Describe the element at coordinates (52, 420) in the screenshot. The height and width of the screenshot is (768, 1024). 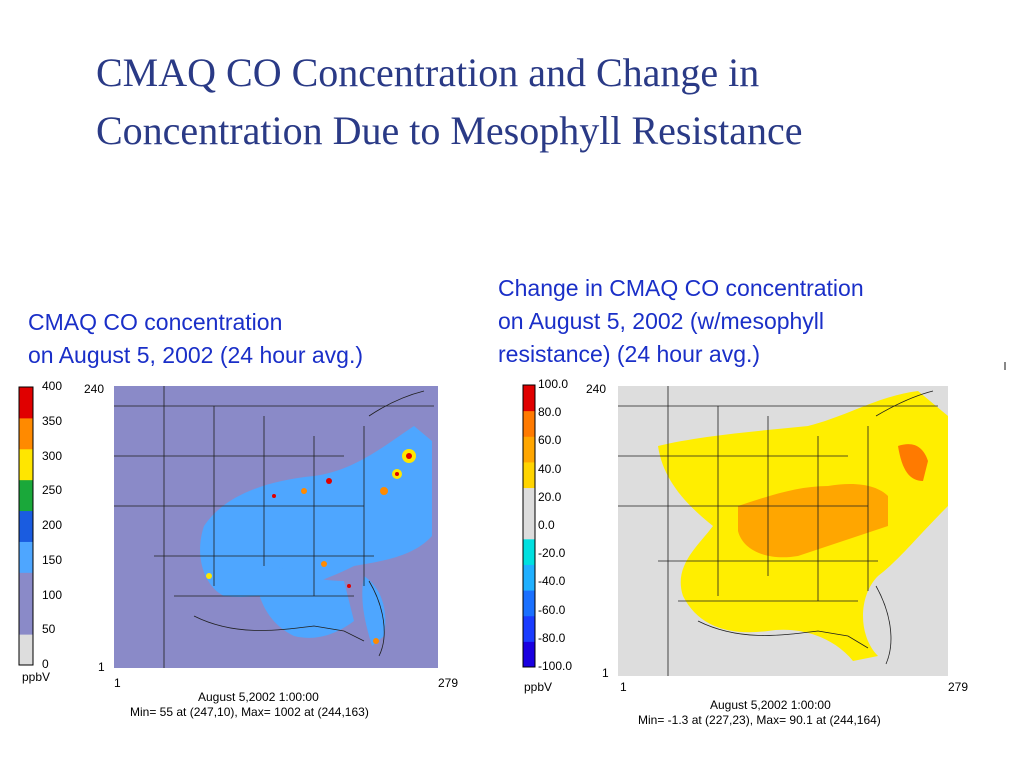
I see `colorbar-label: 350` at that location.